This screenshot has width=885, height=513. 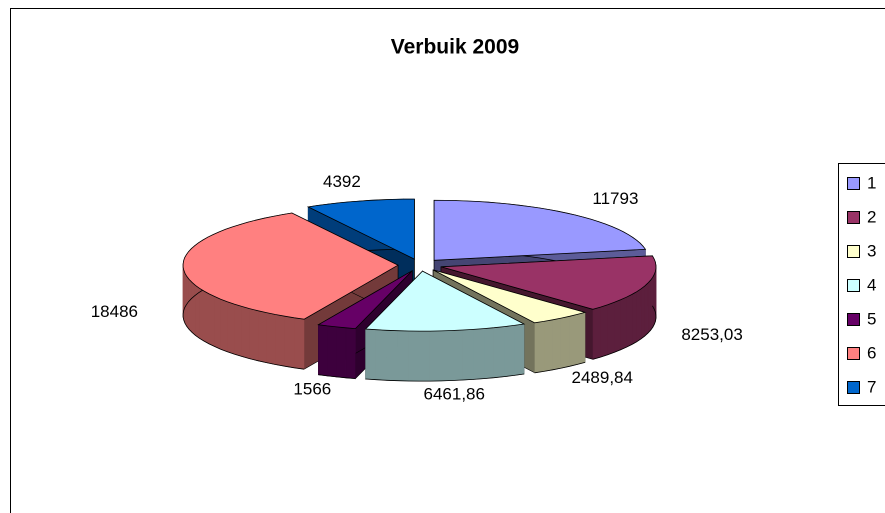 I want to click on legend-label: 1, so click(x=871, y=182).